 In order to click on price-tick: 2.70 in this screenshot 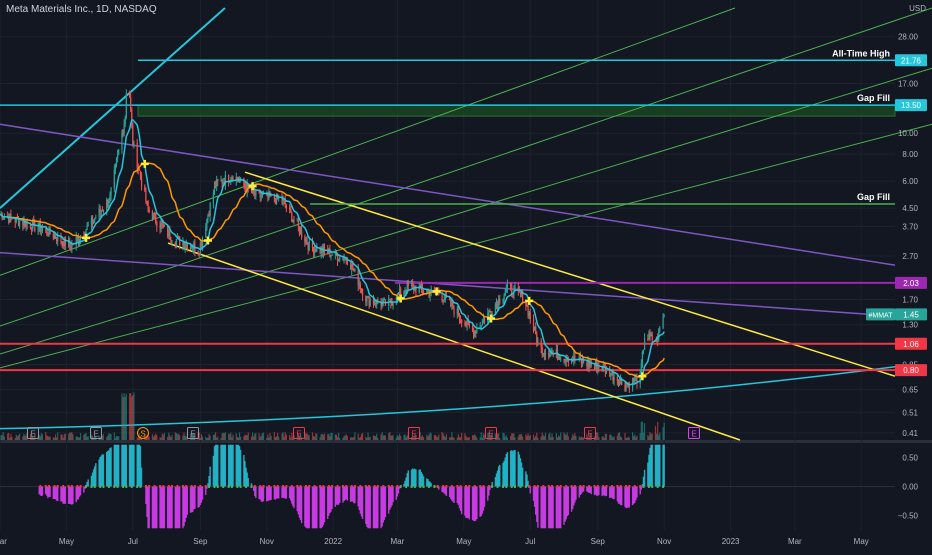, I will do `click(910, 256)`.